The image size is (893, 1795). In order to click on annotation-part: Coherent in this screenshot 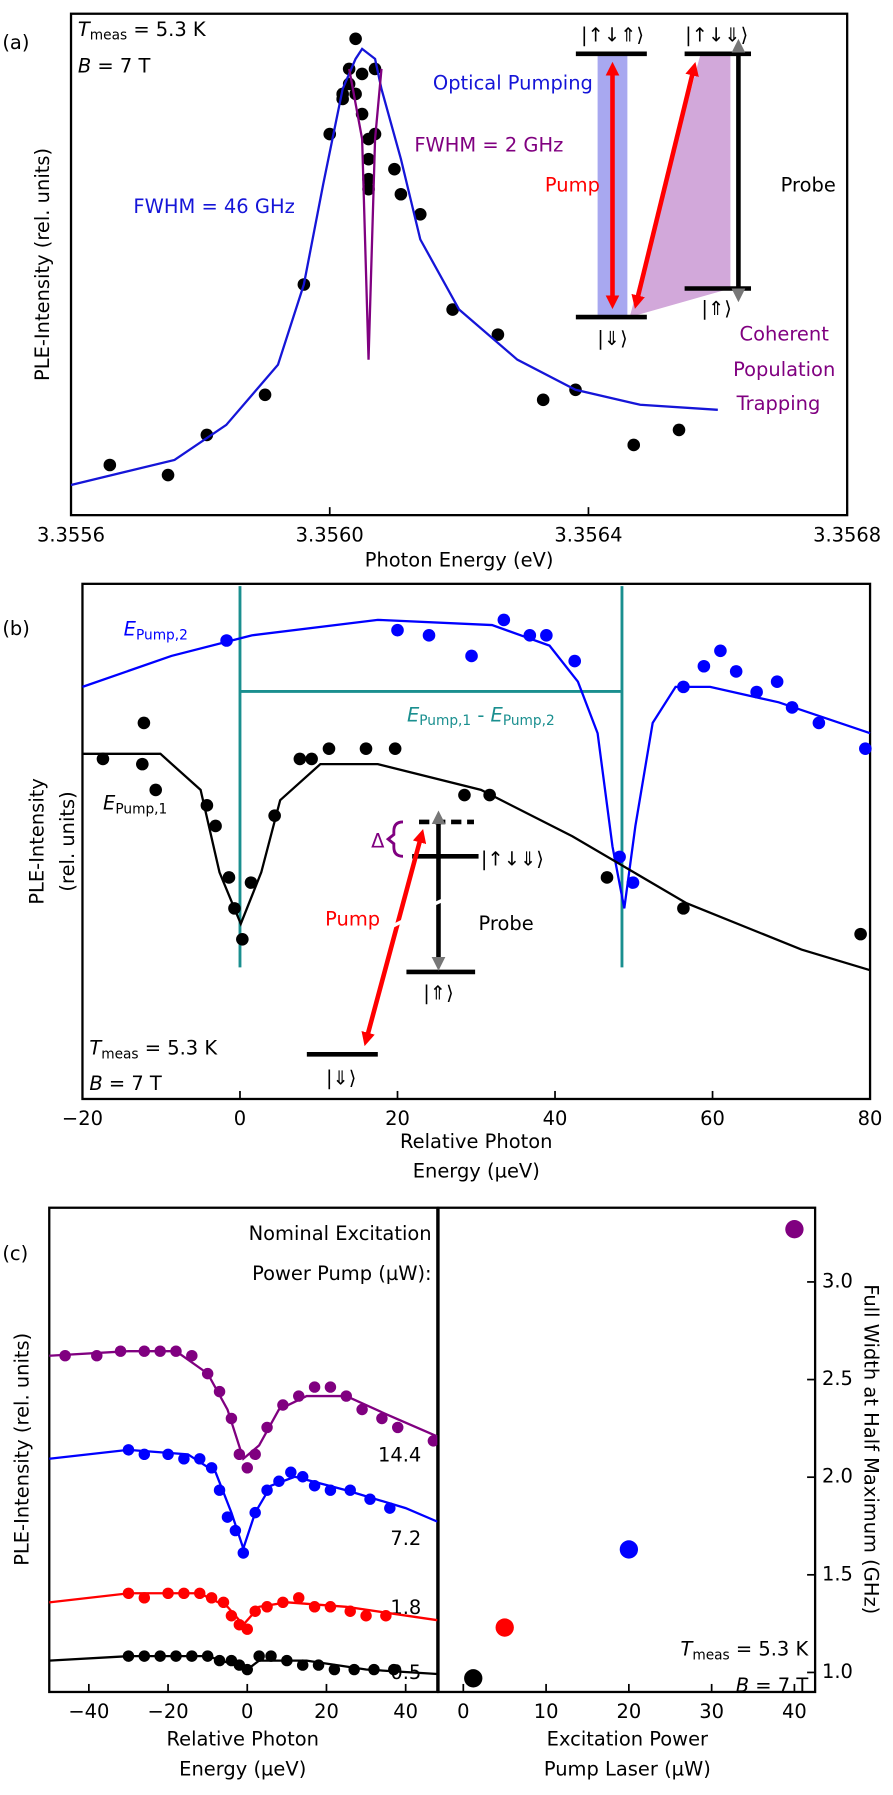, I will do `click(785, 333)`.